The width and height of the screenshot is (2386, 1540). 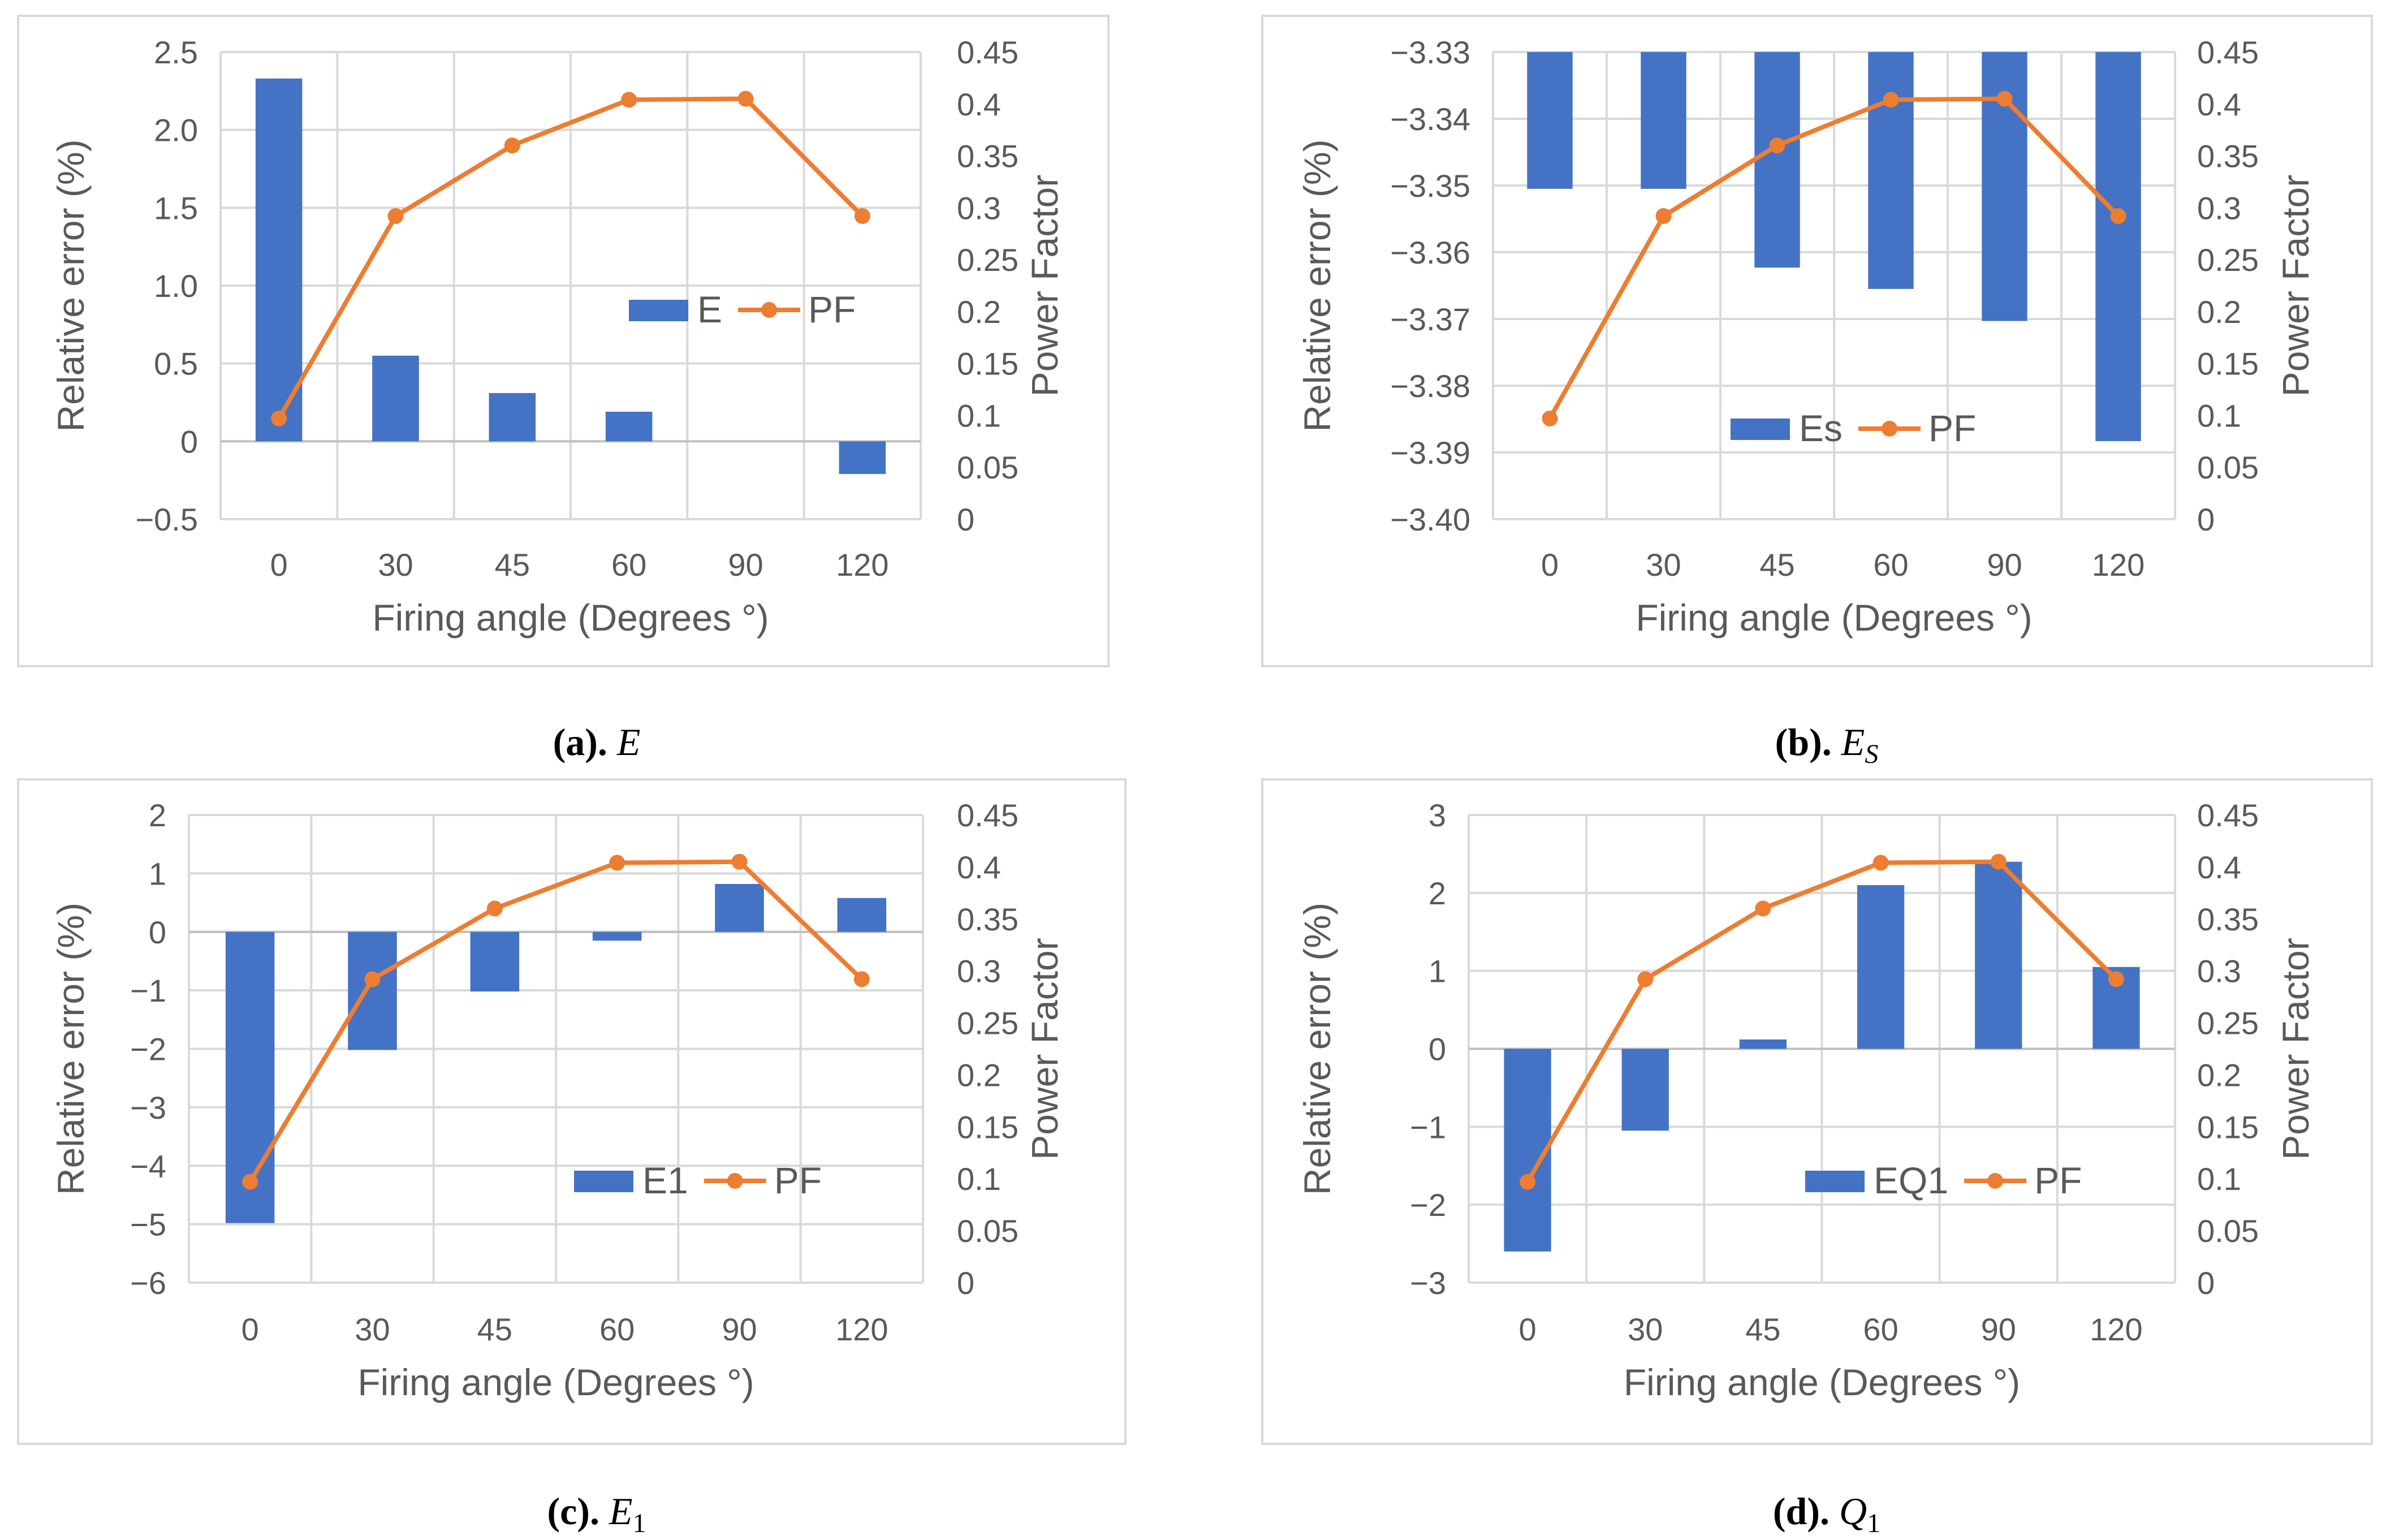 I want to click on caption-symbol: E, so click(x=624, y=742).